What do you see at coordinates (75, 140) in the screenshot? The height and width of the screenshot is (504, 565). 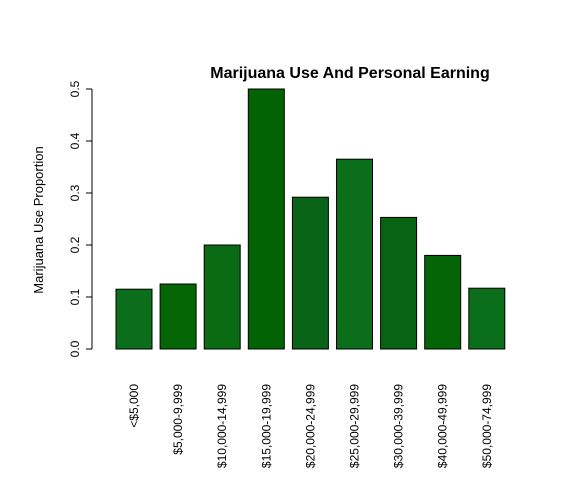 I see `y-tick-label: 0.4` at bounding box center [75, 140].